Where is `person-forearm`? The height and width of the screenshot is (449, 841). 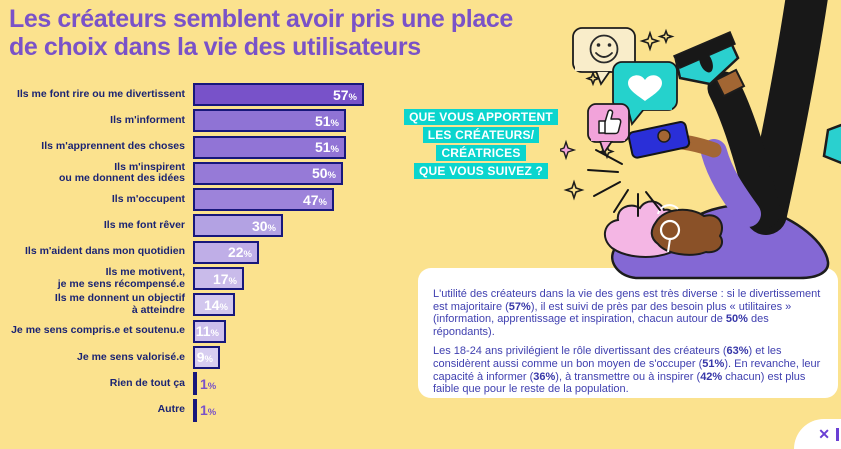 person-forearm is located at coordinates (691, 145).